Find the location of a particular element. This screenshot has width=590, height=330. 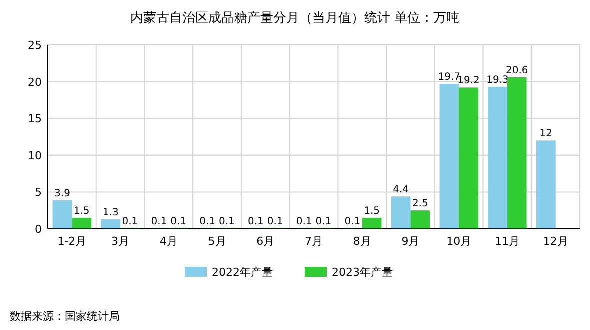

x-tick-label: 7月 is located at coordinates (314, 241).